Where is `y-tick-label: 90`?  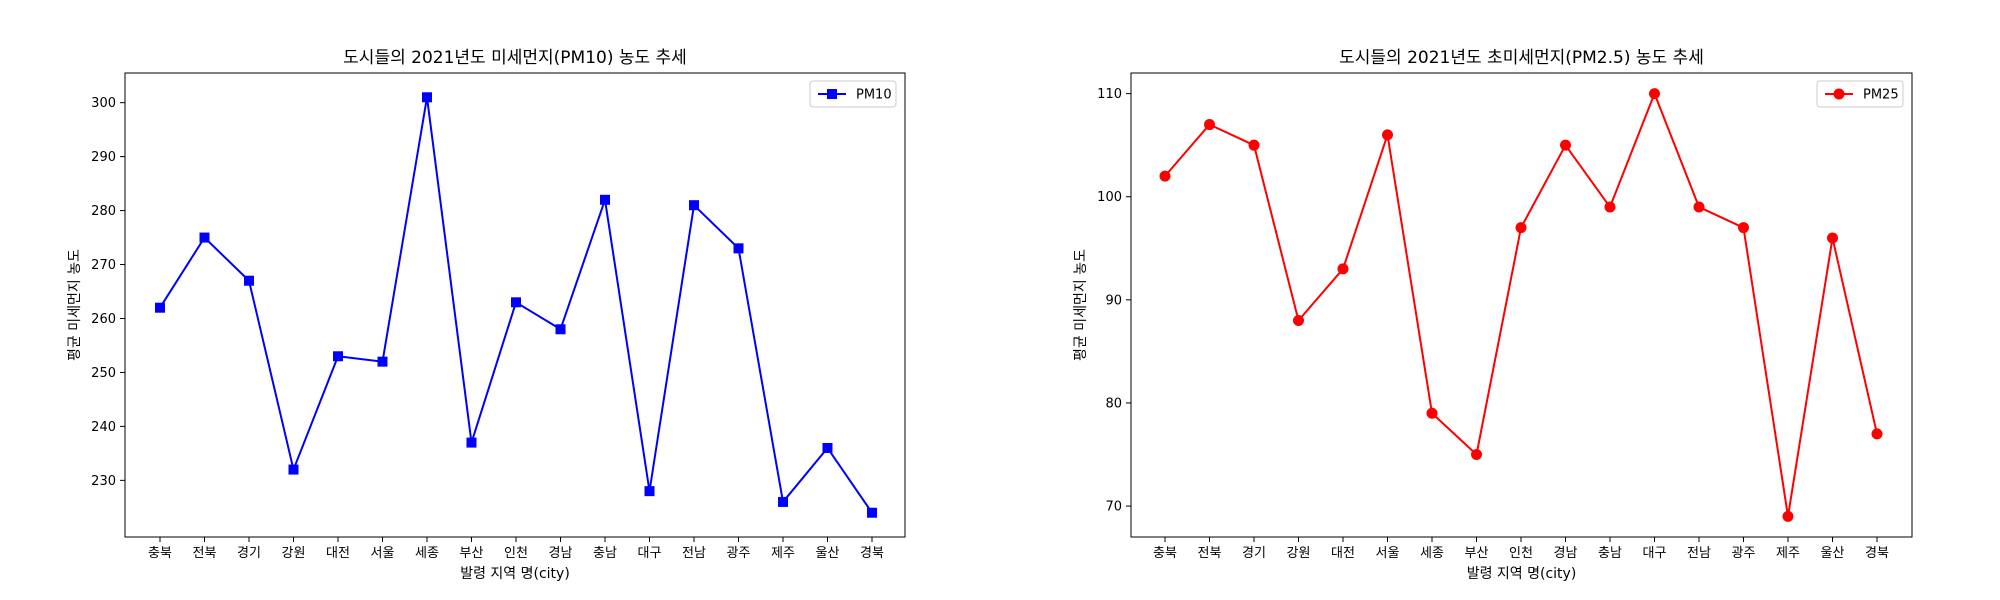 y-tick-label: 90 is located at coordinates (1113, 300).